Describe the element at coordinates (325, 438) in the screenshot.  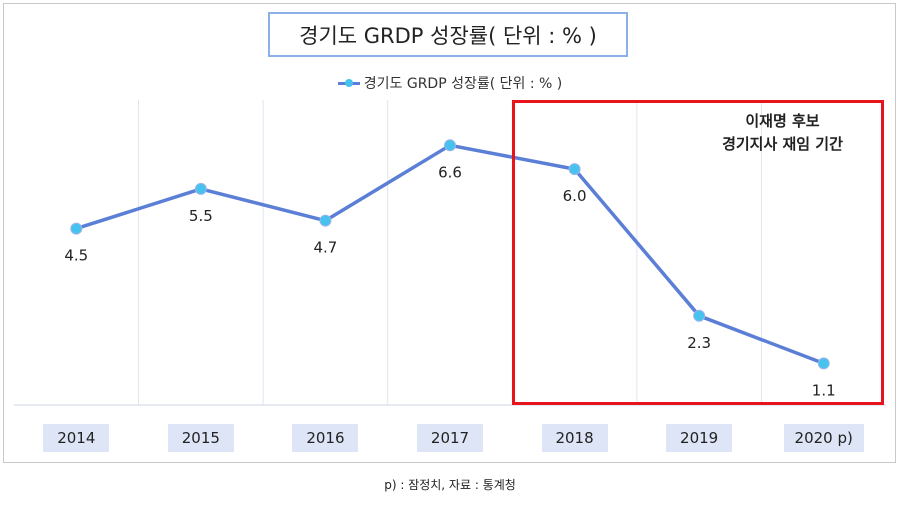
I see `x-tick-label: 2016` at that location.